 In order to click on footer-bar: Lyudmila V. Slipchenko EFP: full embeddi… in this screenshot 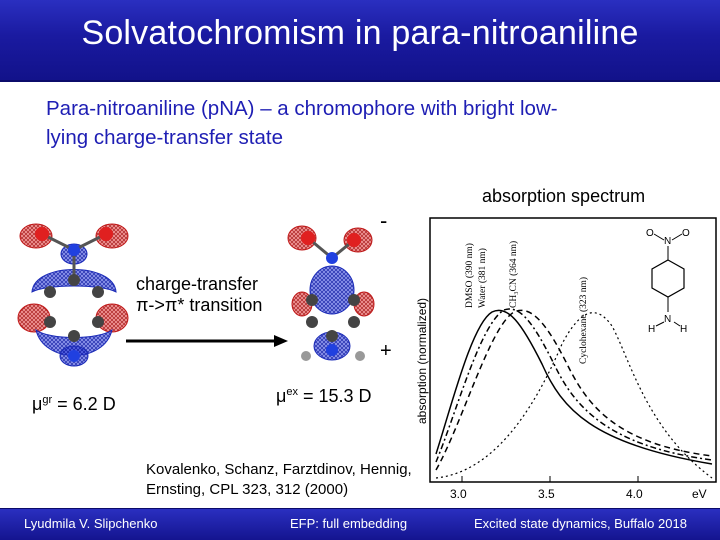, I will do `click(360, 524)`.